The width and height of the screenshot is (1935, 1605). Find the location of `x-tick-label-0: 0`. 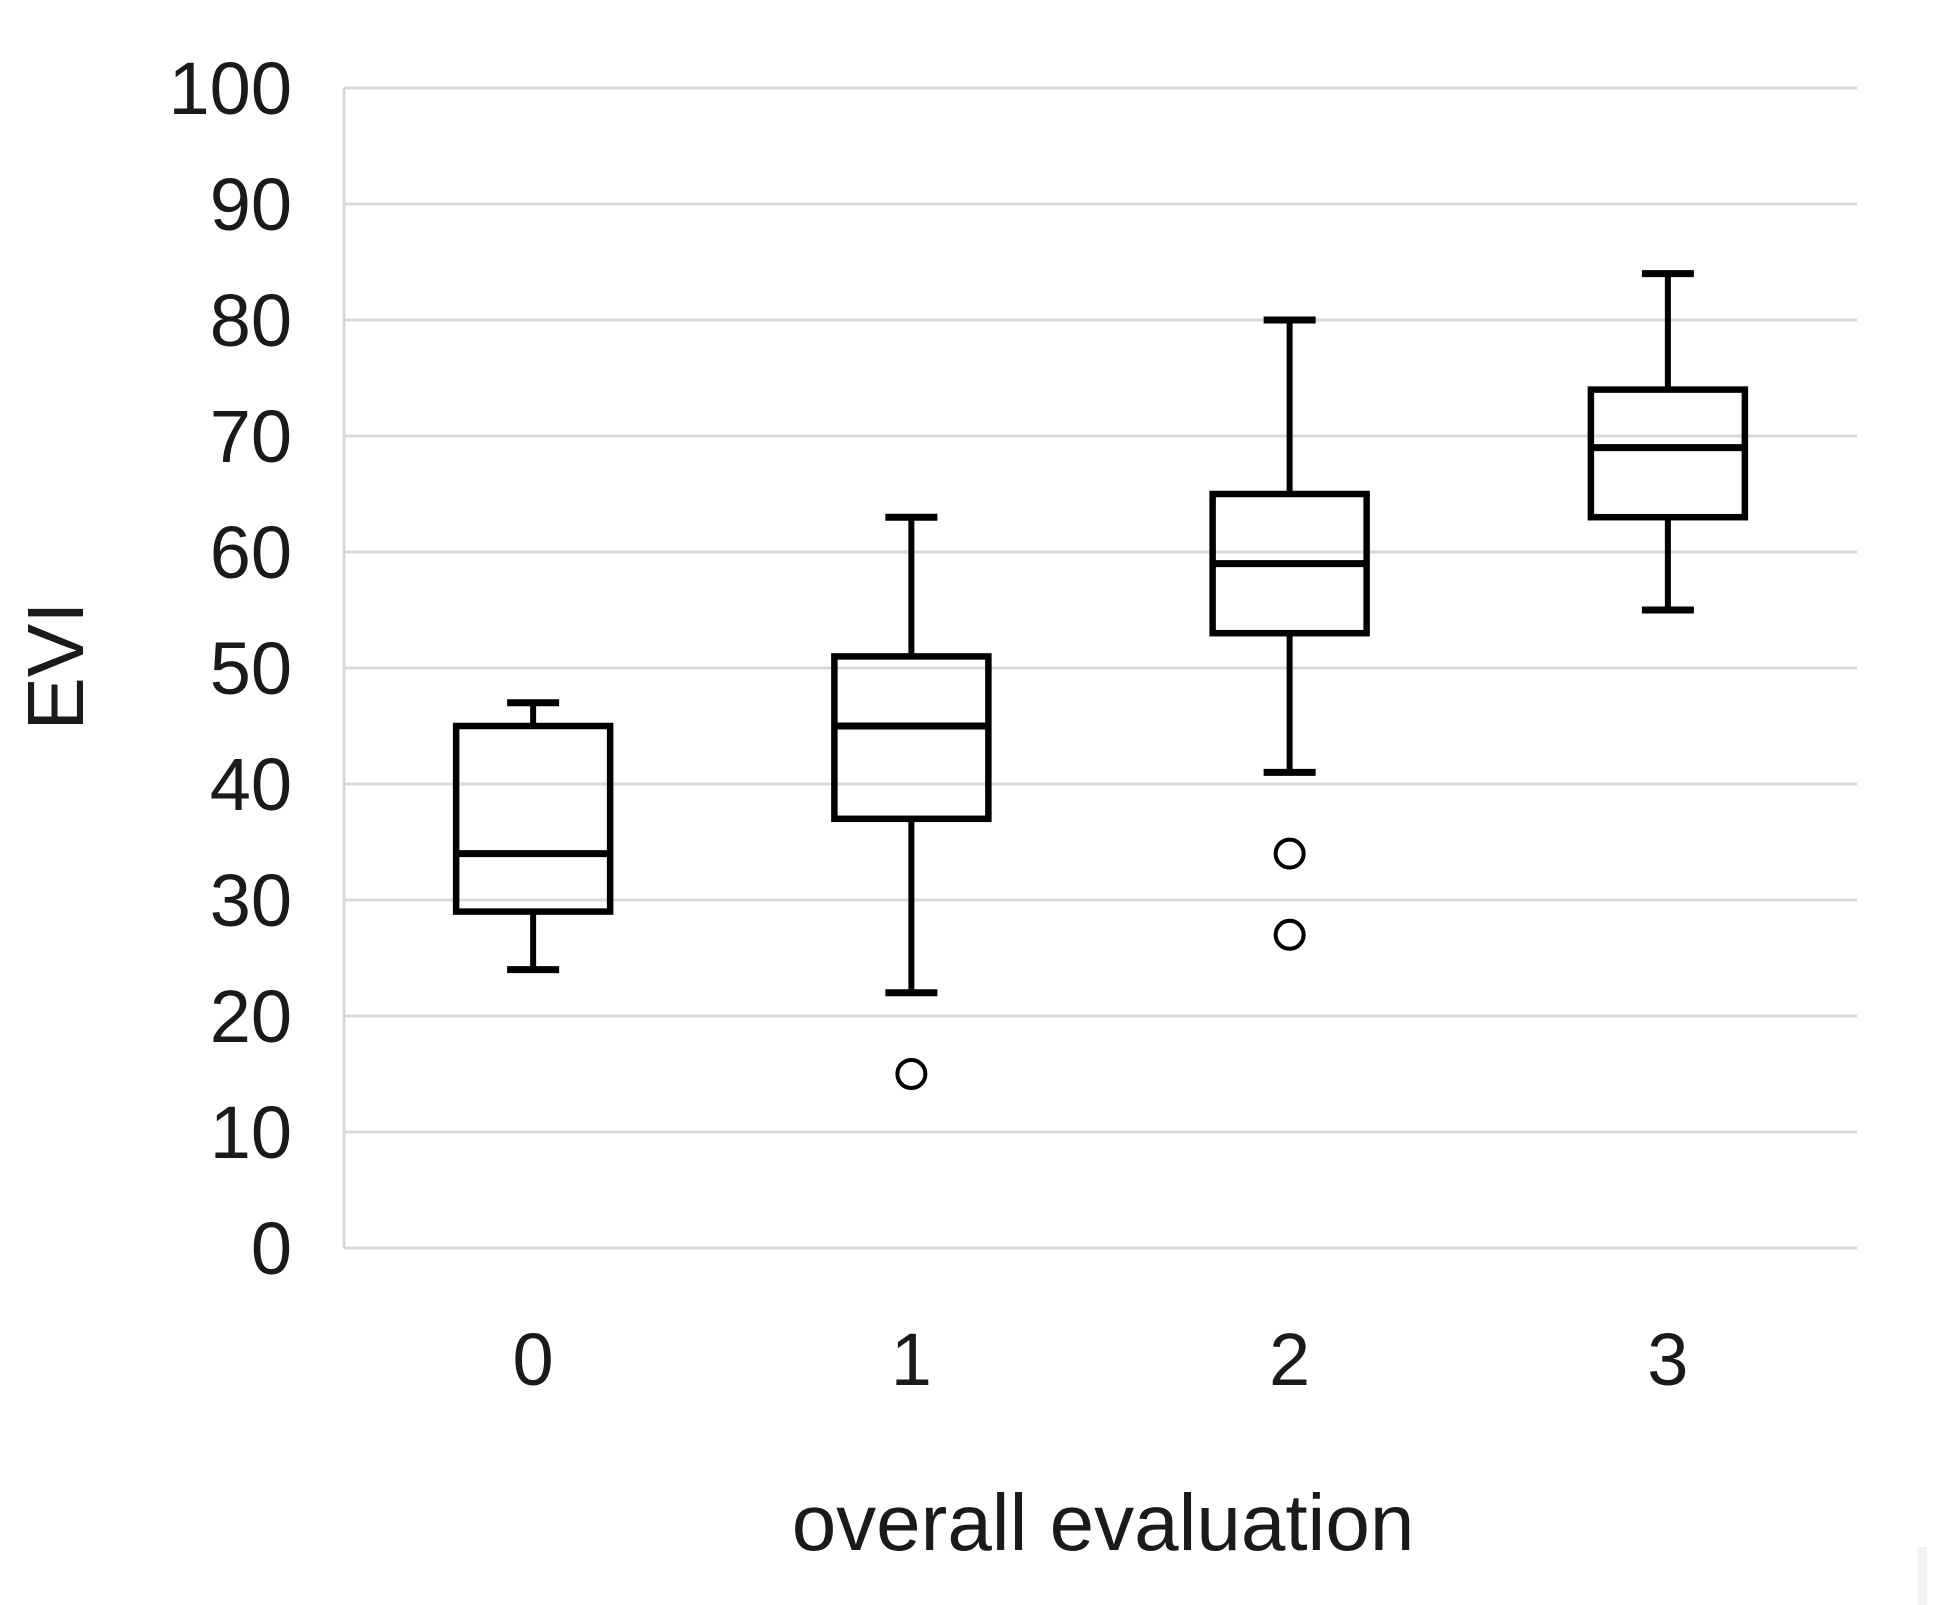

x-tick-label-0: 0 is located at coordinates (533, 1359).